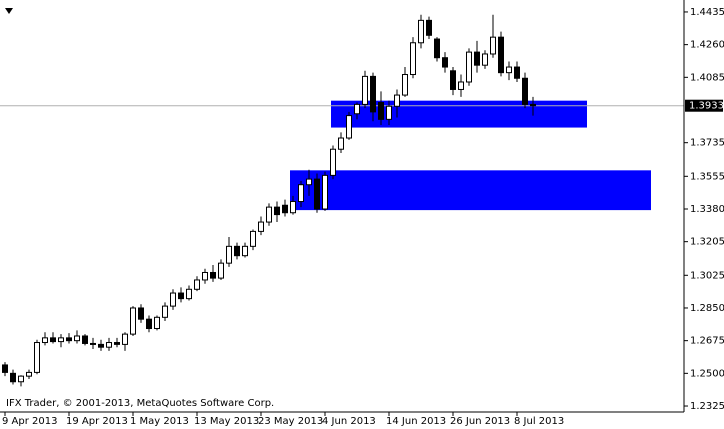  What do you see at coordinates (707, 143) in the screenshot?
I see `y-tick-label: 1.3735` at bounding box center [707, 143].